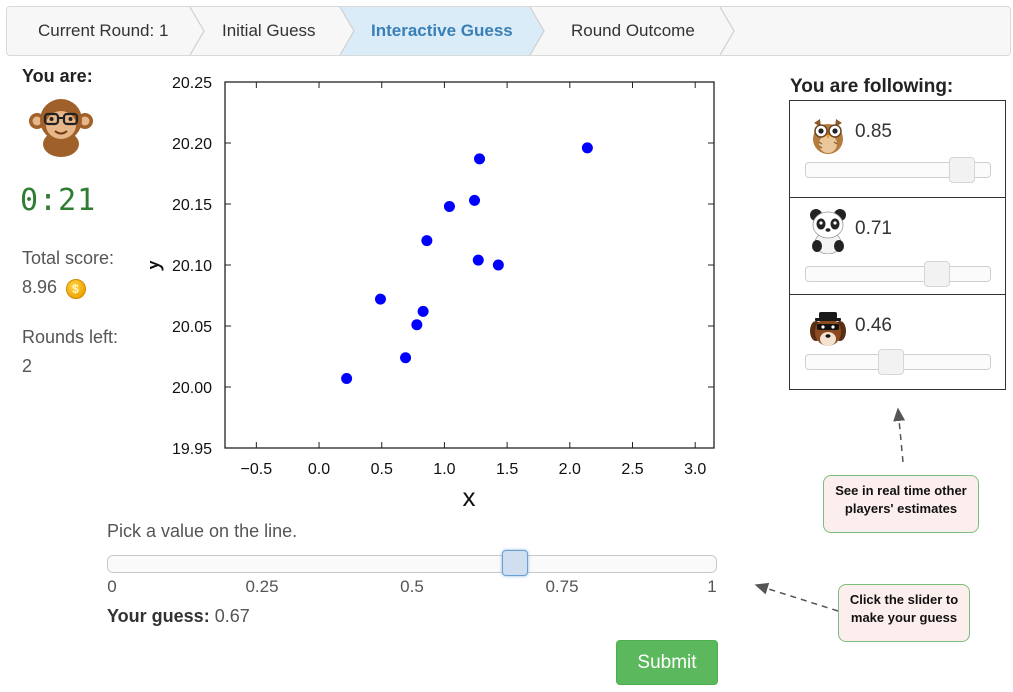 This screenshot has height=692, width=1013. What do you see at coordinates (828, 329) in the screenshot?
I see `bandit-dog-icon` at bounding box center [828, 329].